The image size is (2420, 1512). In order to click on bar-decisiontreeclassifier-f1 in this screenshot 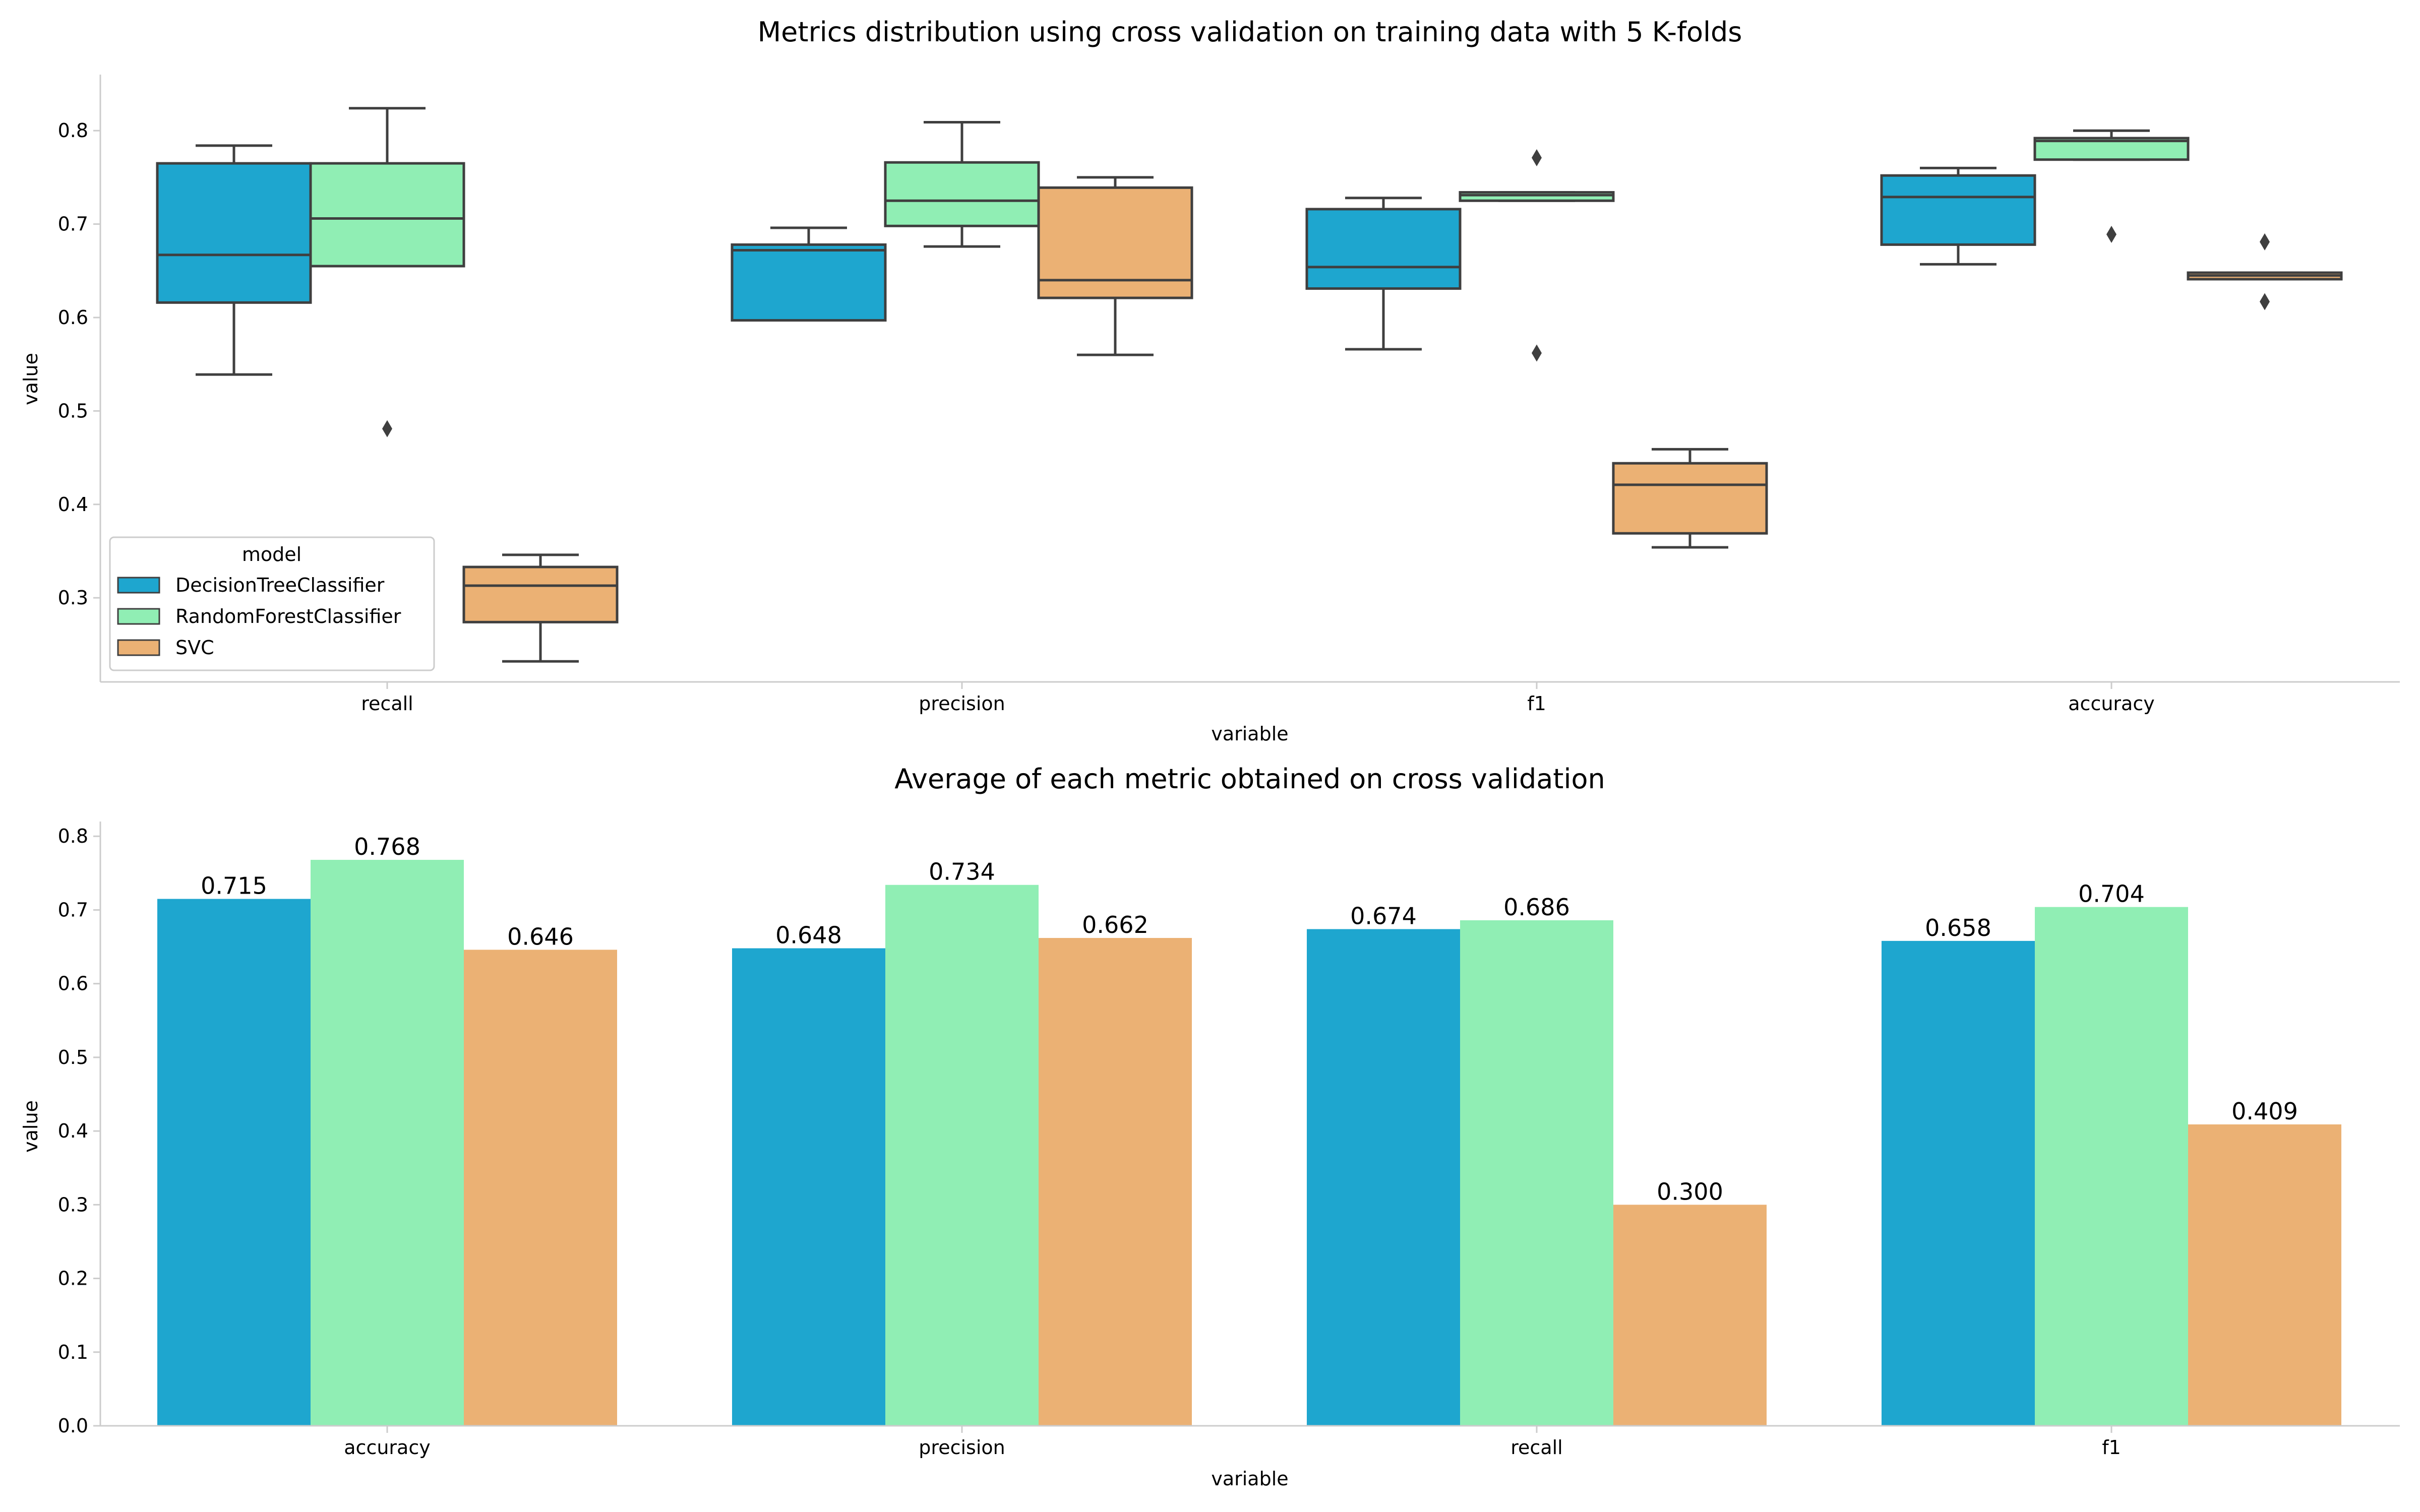, I will do `click(1958, 1183)`.